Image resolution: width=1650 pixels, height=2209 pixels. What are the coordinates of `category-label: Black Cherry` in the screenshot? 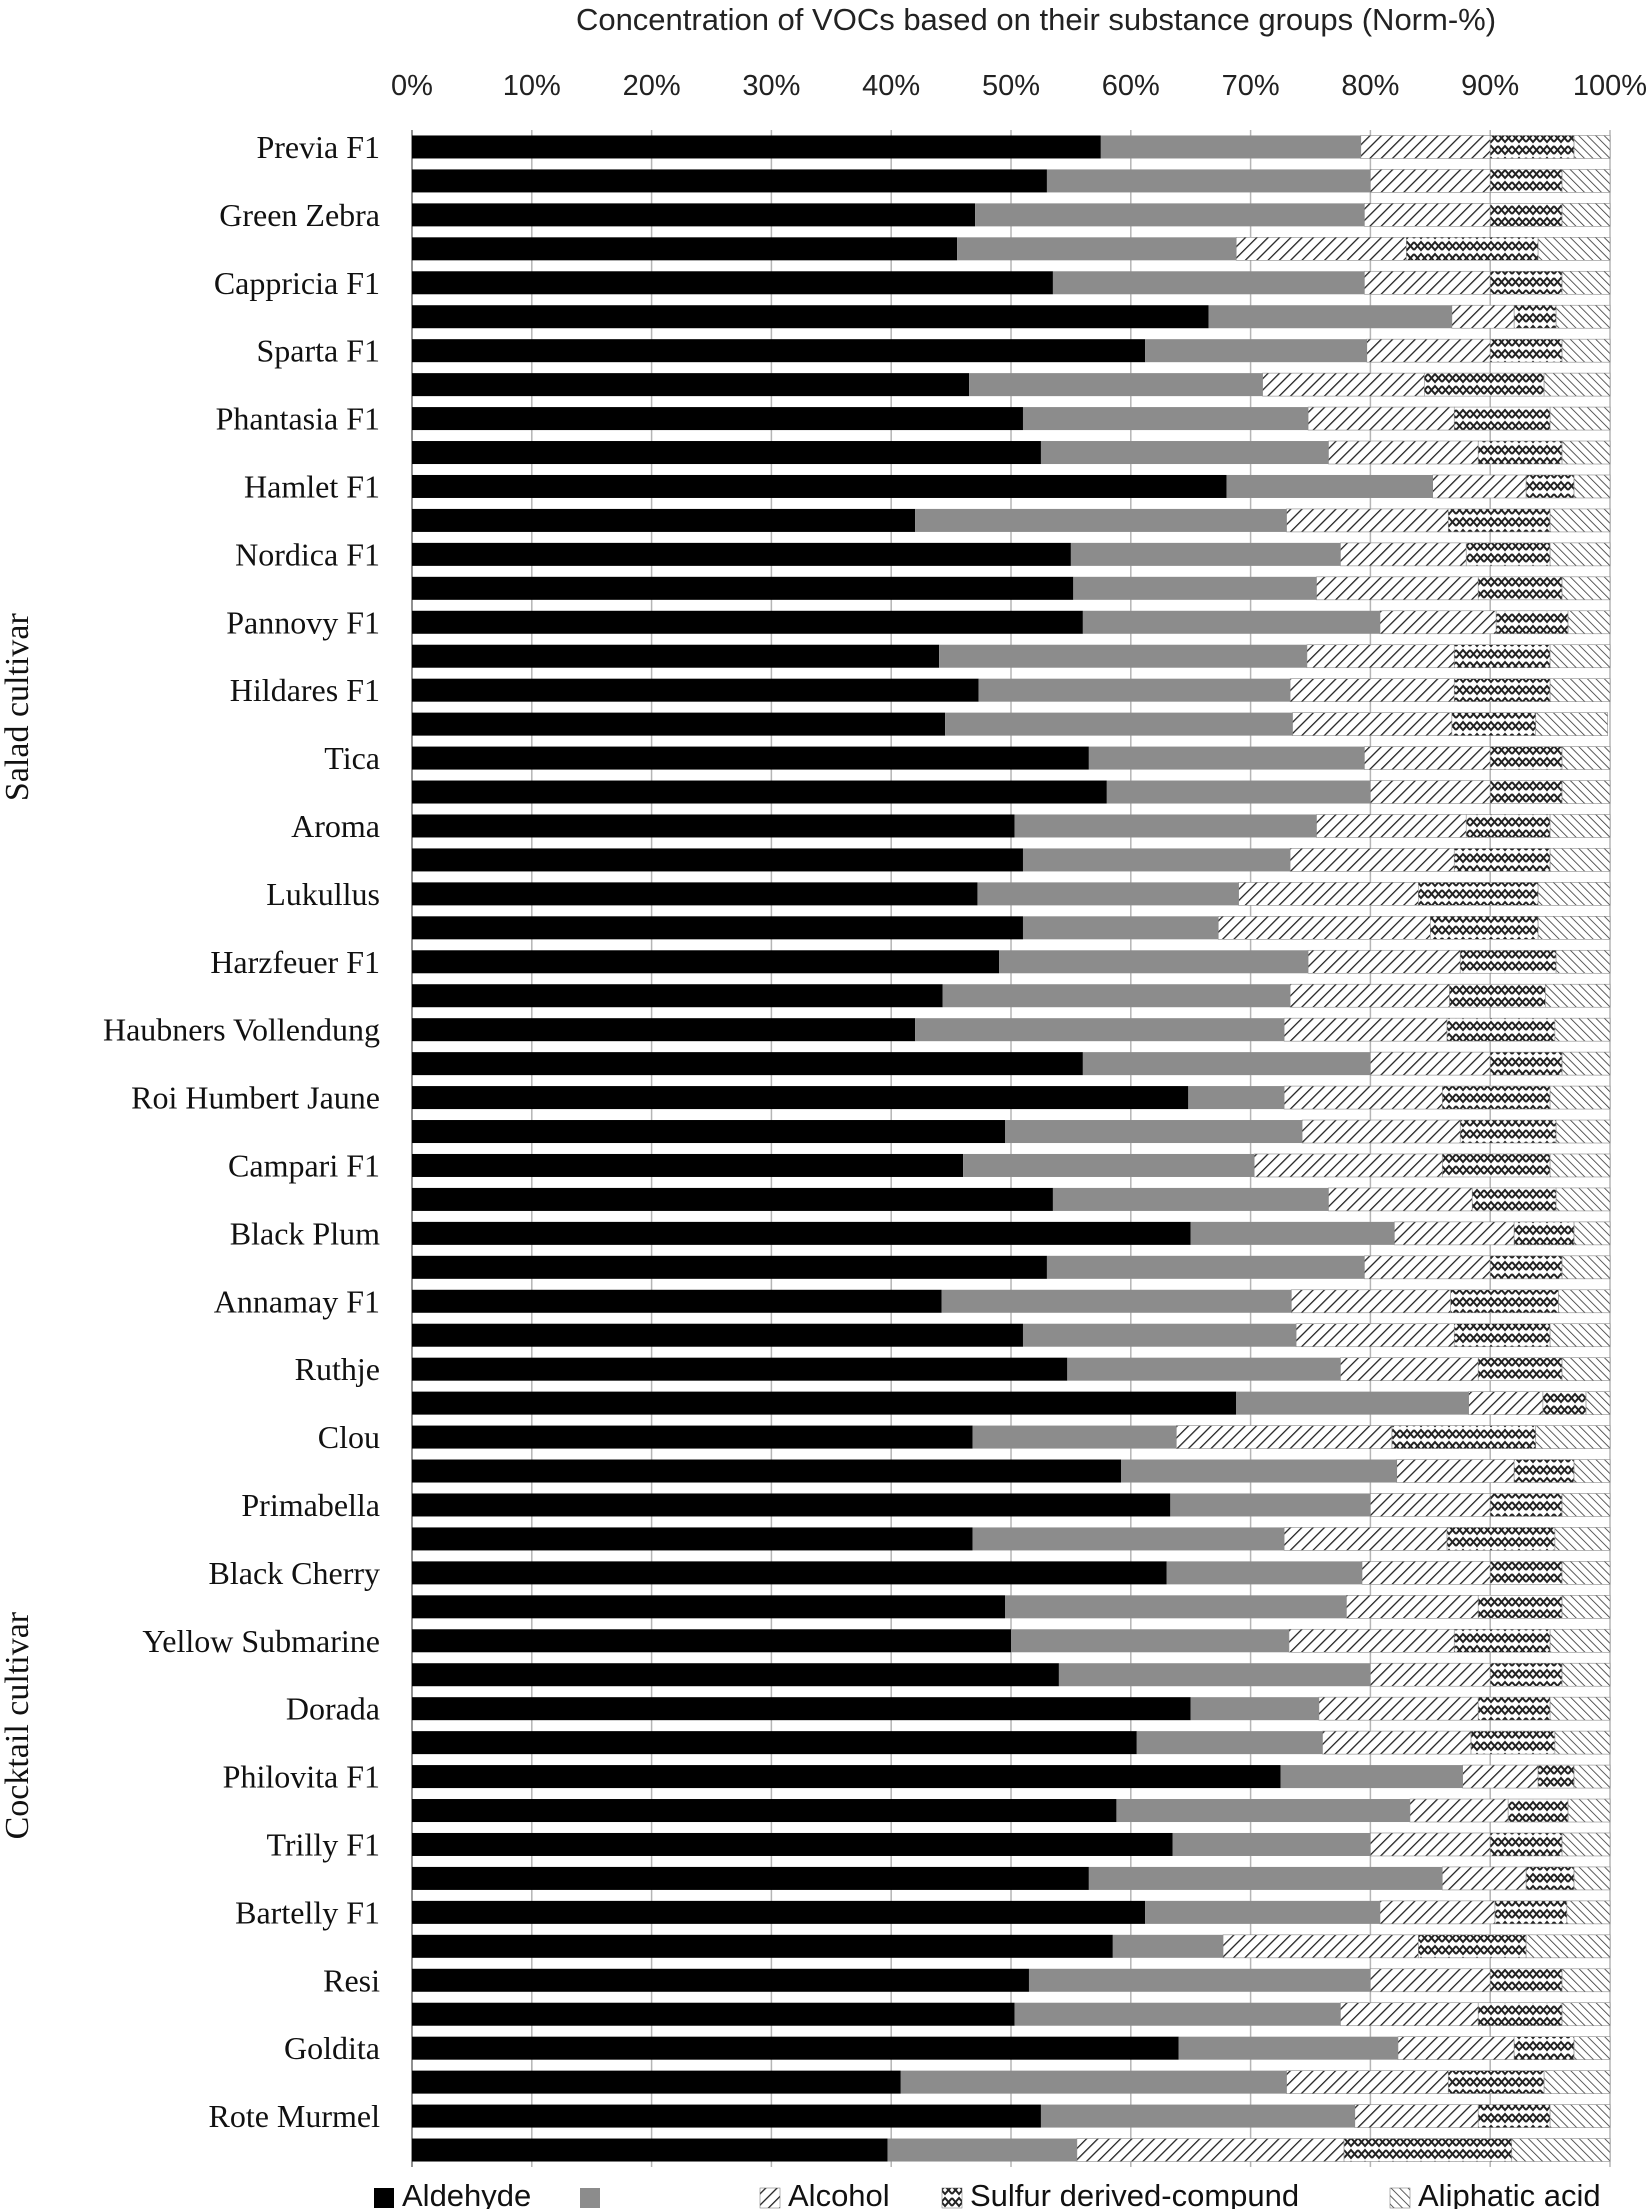 It's located at (295, 1573).